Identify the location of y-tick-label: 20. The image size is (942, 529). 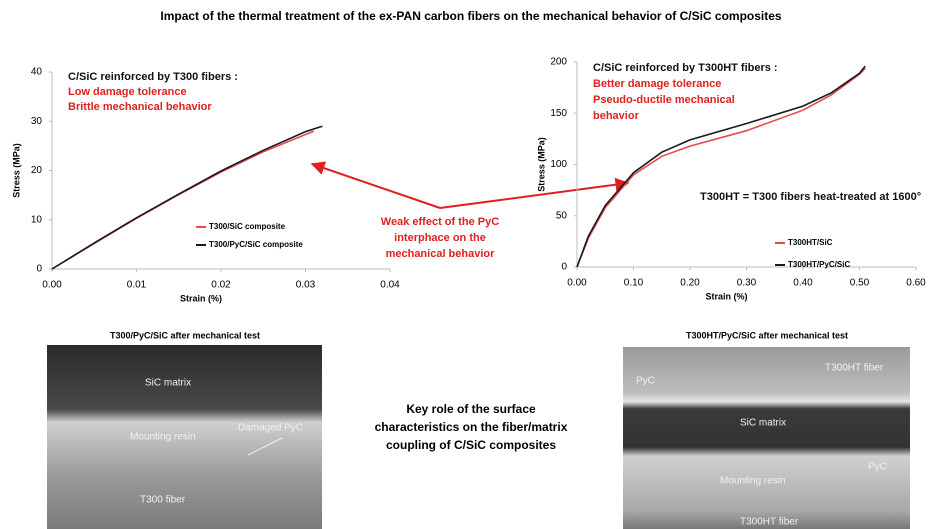
(37, 170).